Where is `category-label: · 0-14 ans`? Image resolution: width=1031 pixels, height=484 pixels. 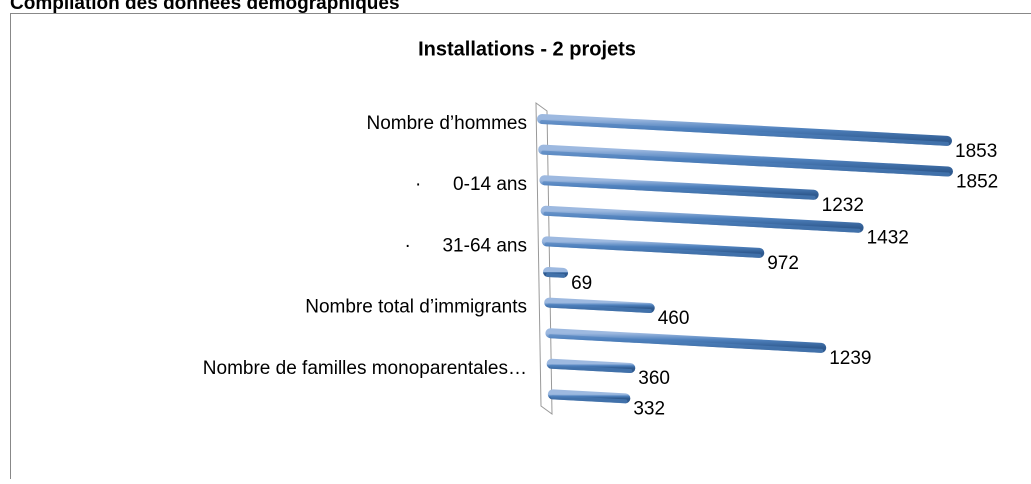 category-label: · 0-14 ans is located at coordinates (471, 184).